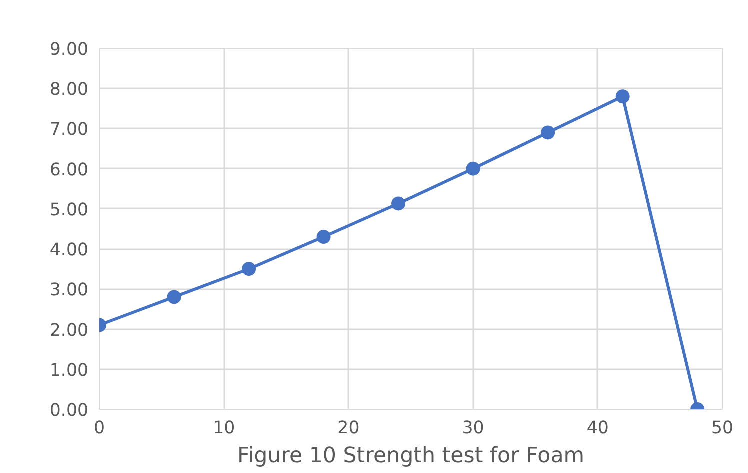 The width and height of the screenshot is (748, 473). I want to click on y-tick-label: 0.00, so click(69, 411).